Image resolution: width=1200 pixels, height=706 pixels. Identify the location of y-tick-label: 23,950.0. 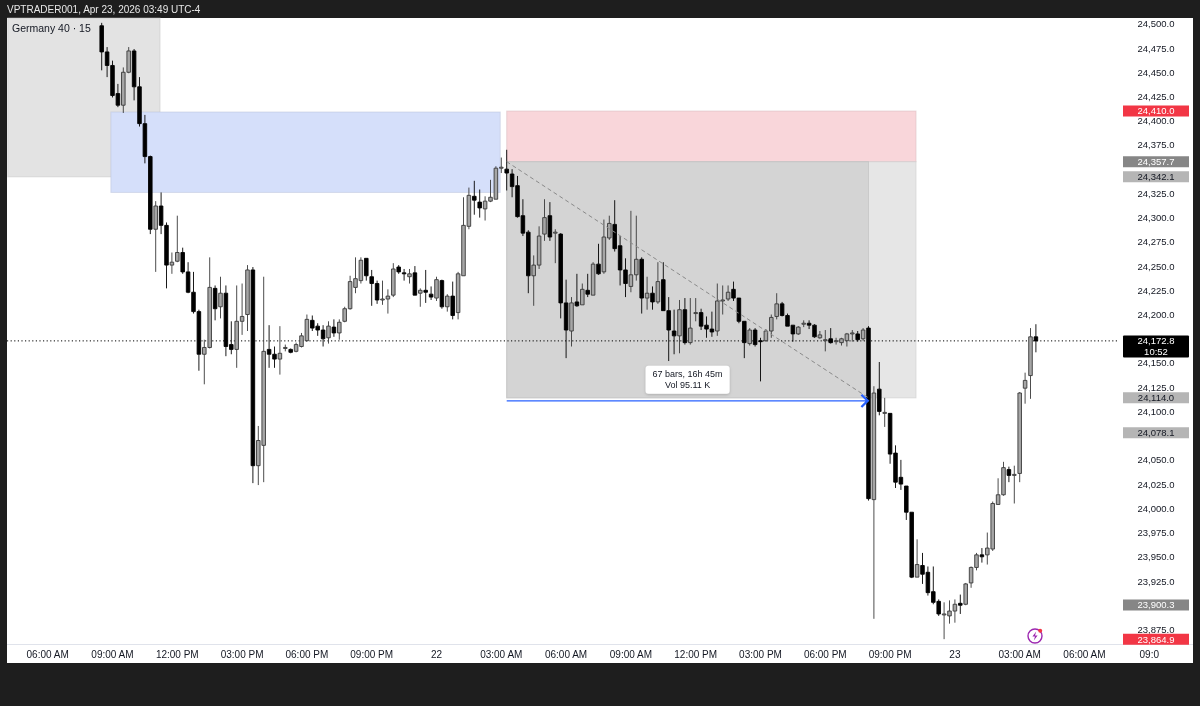
(1156, 557).